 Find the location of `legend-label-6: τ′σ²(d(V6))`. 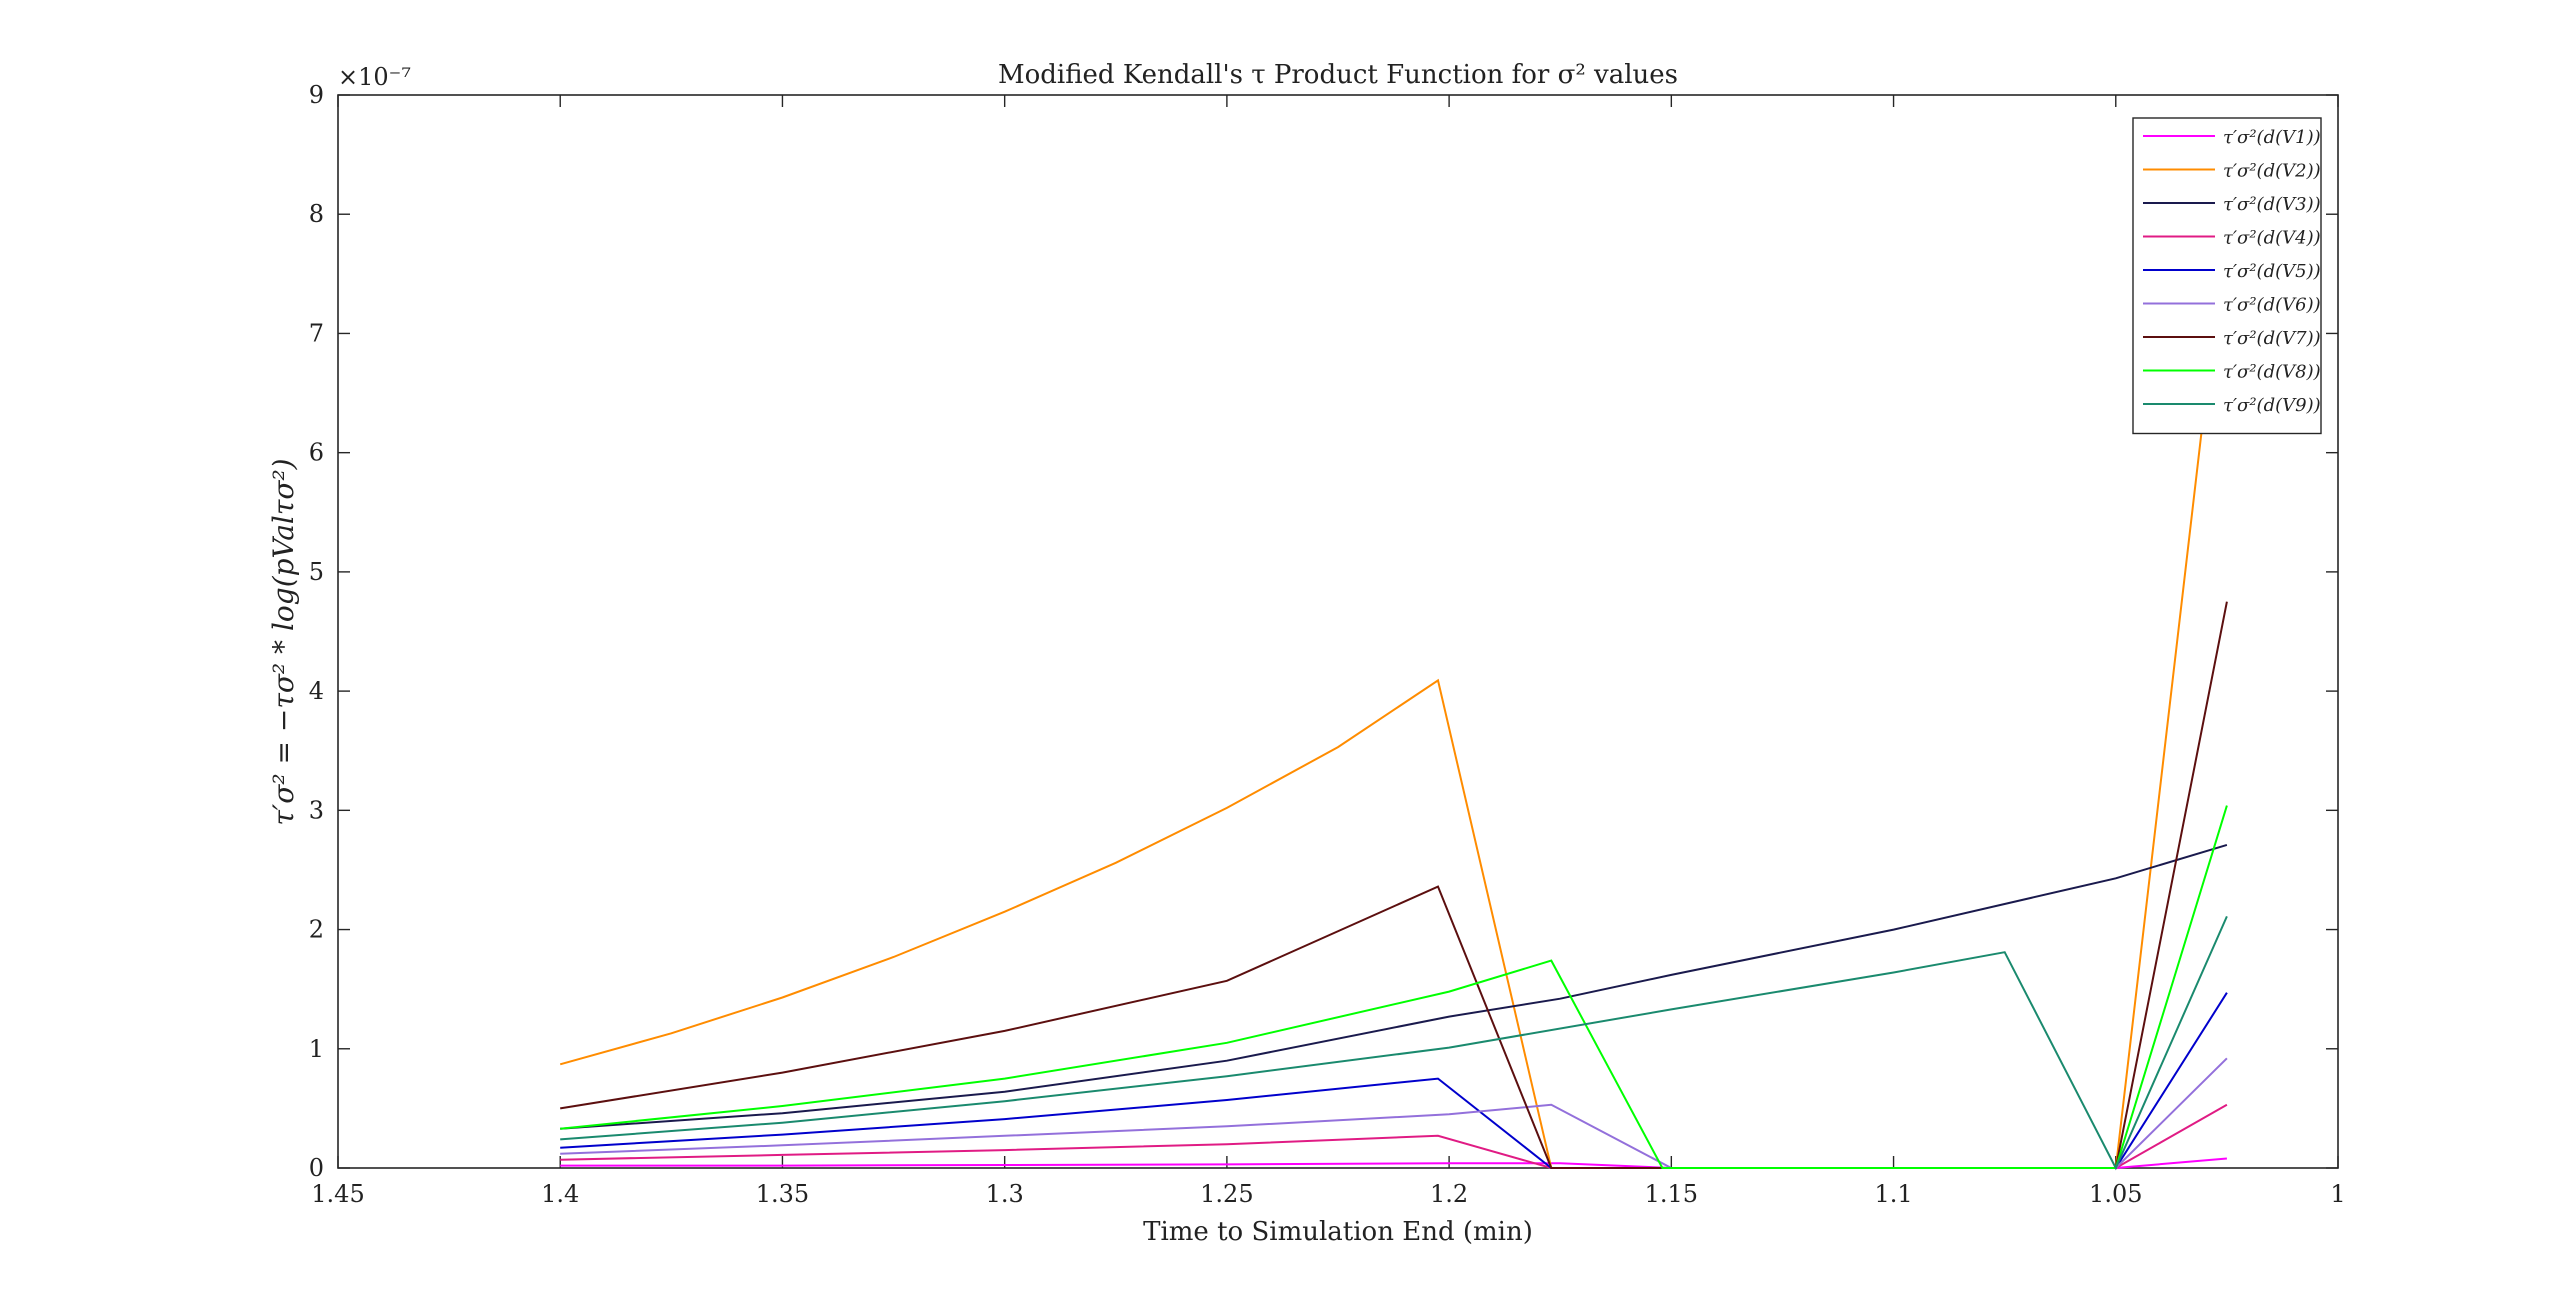

legend-label-6: τ′σ²(d(V6)) is located at coordinates (2272, 305).